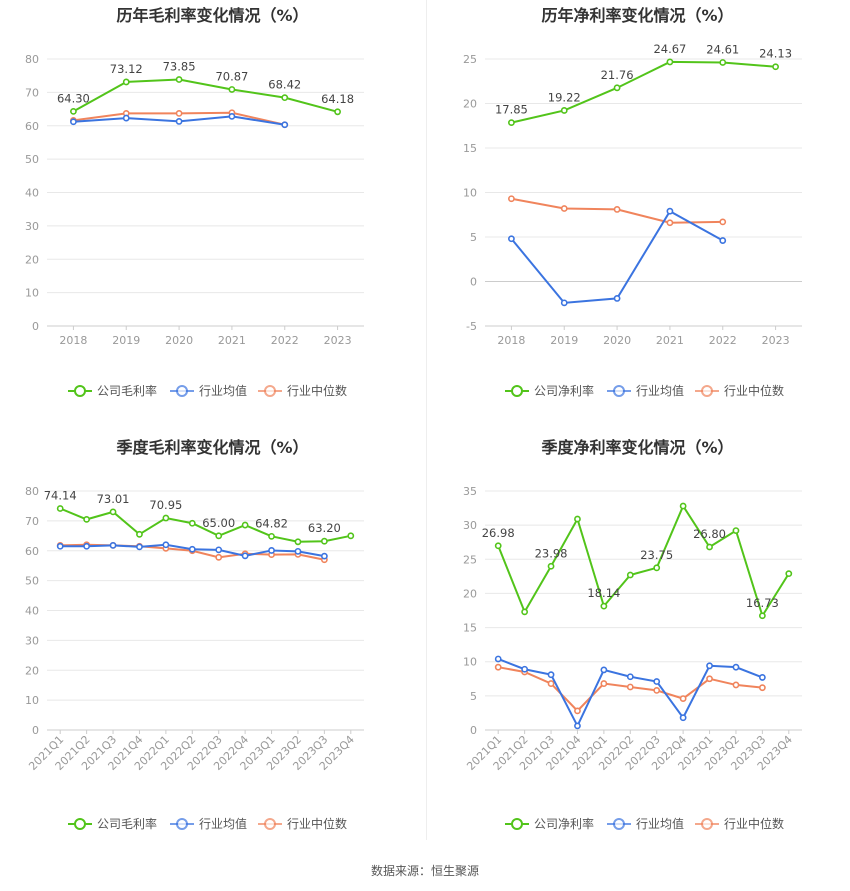 Image resolution: width=850 pixels, height=891 pixels. What do you see at coordinates (337, 99) in the screenshot?
I see `data-label: 64.18` at bounding box center [337, 99].